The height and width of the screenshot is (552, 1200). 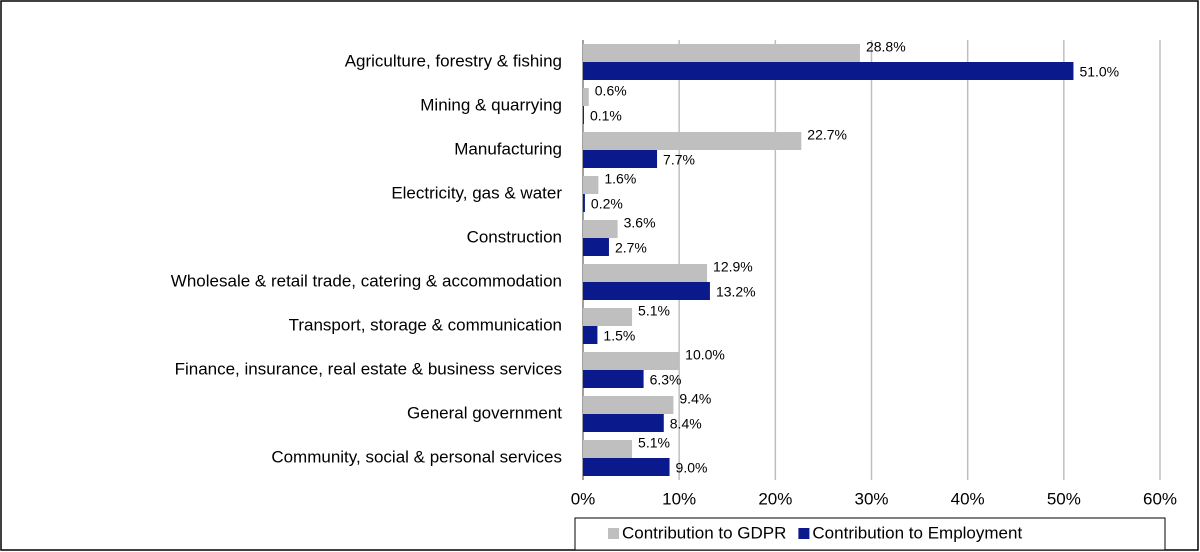 I want to click on legend-box, so click(x=870, y=534).